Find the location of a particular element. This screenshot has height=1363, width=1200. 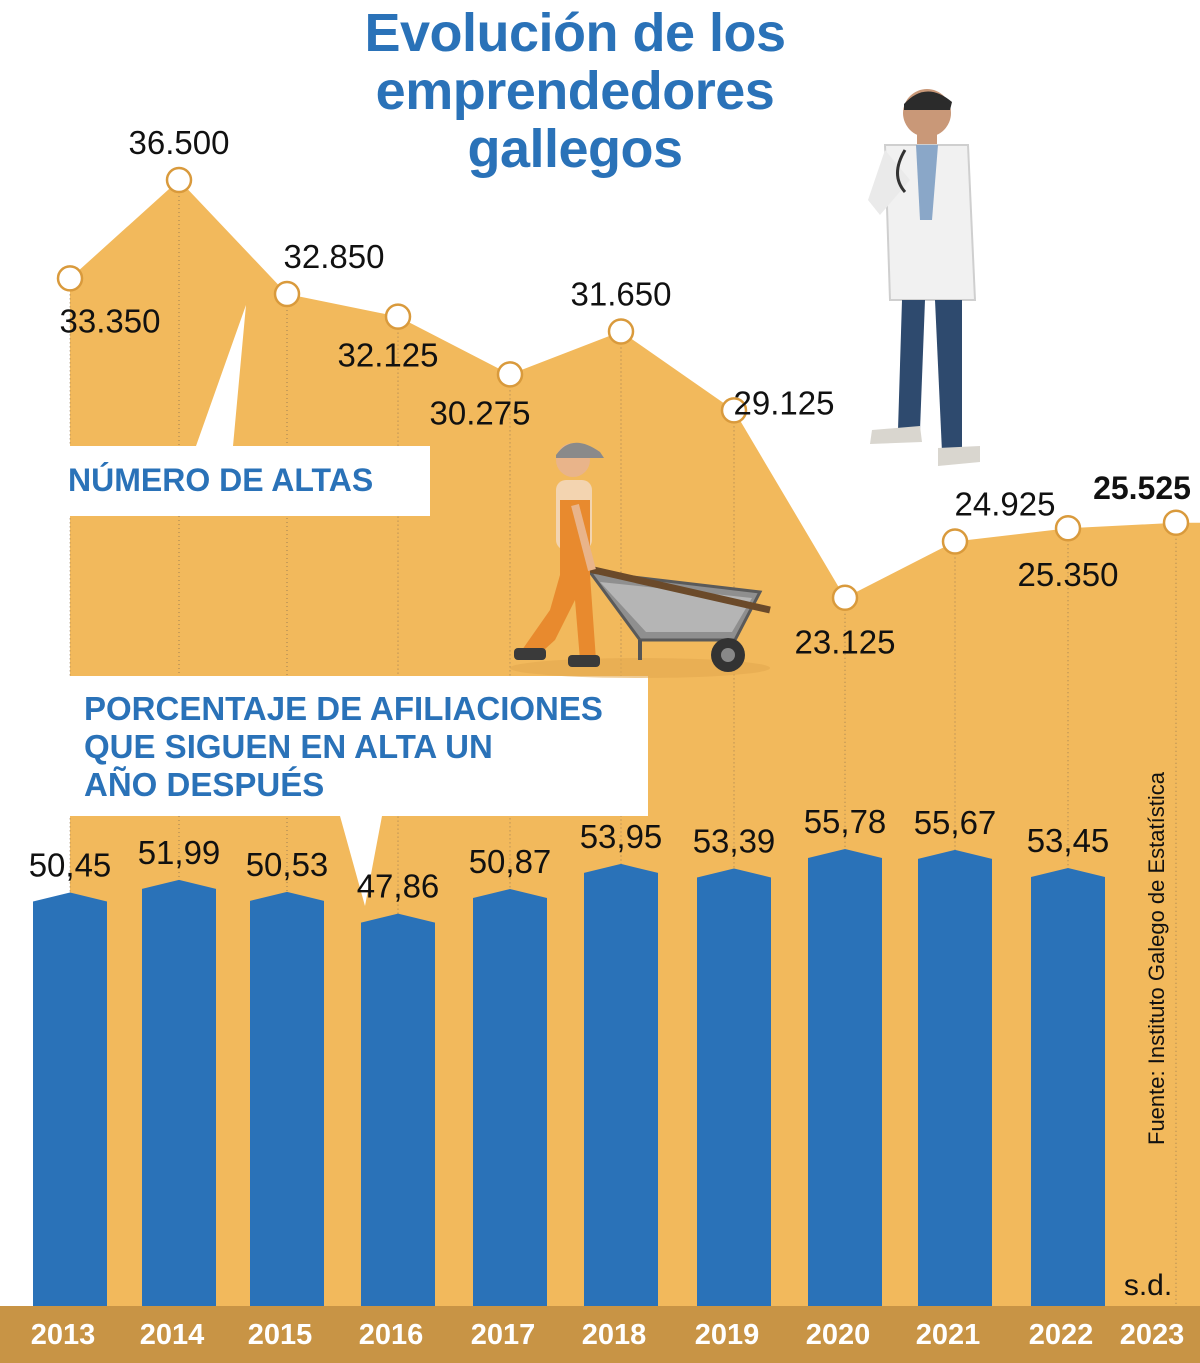

doctor-illustration is located at coordinates (924, 277).